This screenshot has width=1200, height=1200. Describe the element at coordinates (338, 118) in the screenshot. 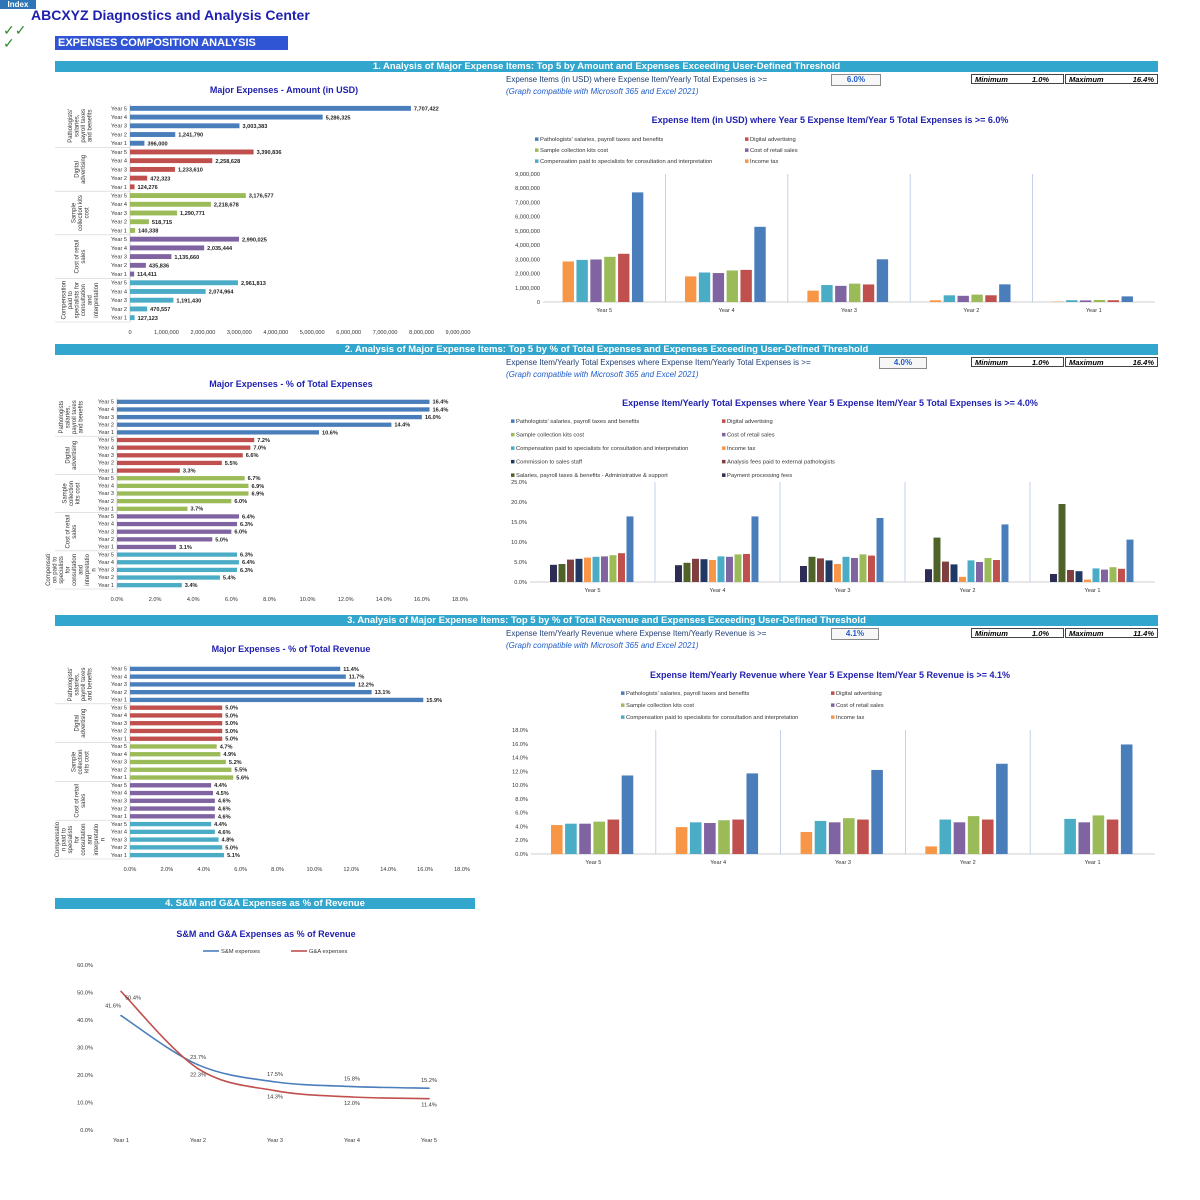

I see `data-label: 5,286,325` at that location.